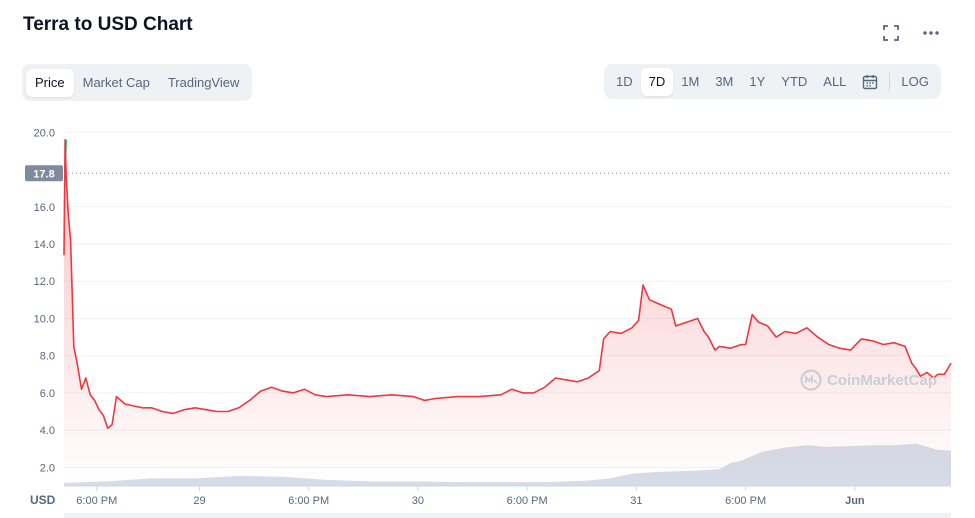 This screenshot has width=975, height=518. I want to click on x-tick-label: Jun, so click(855, 501).